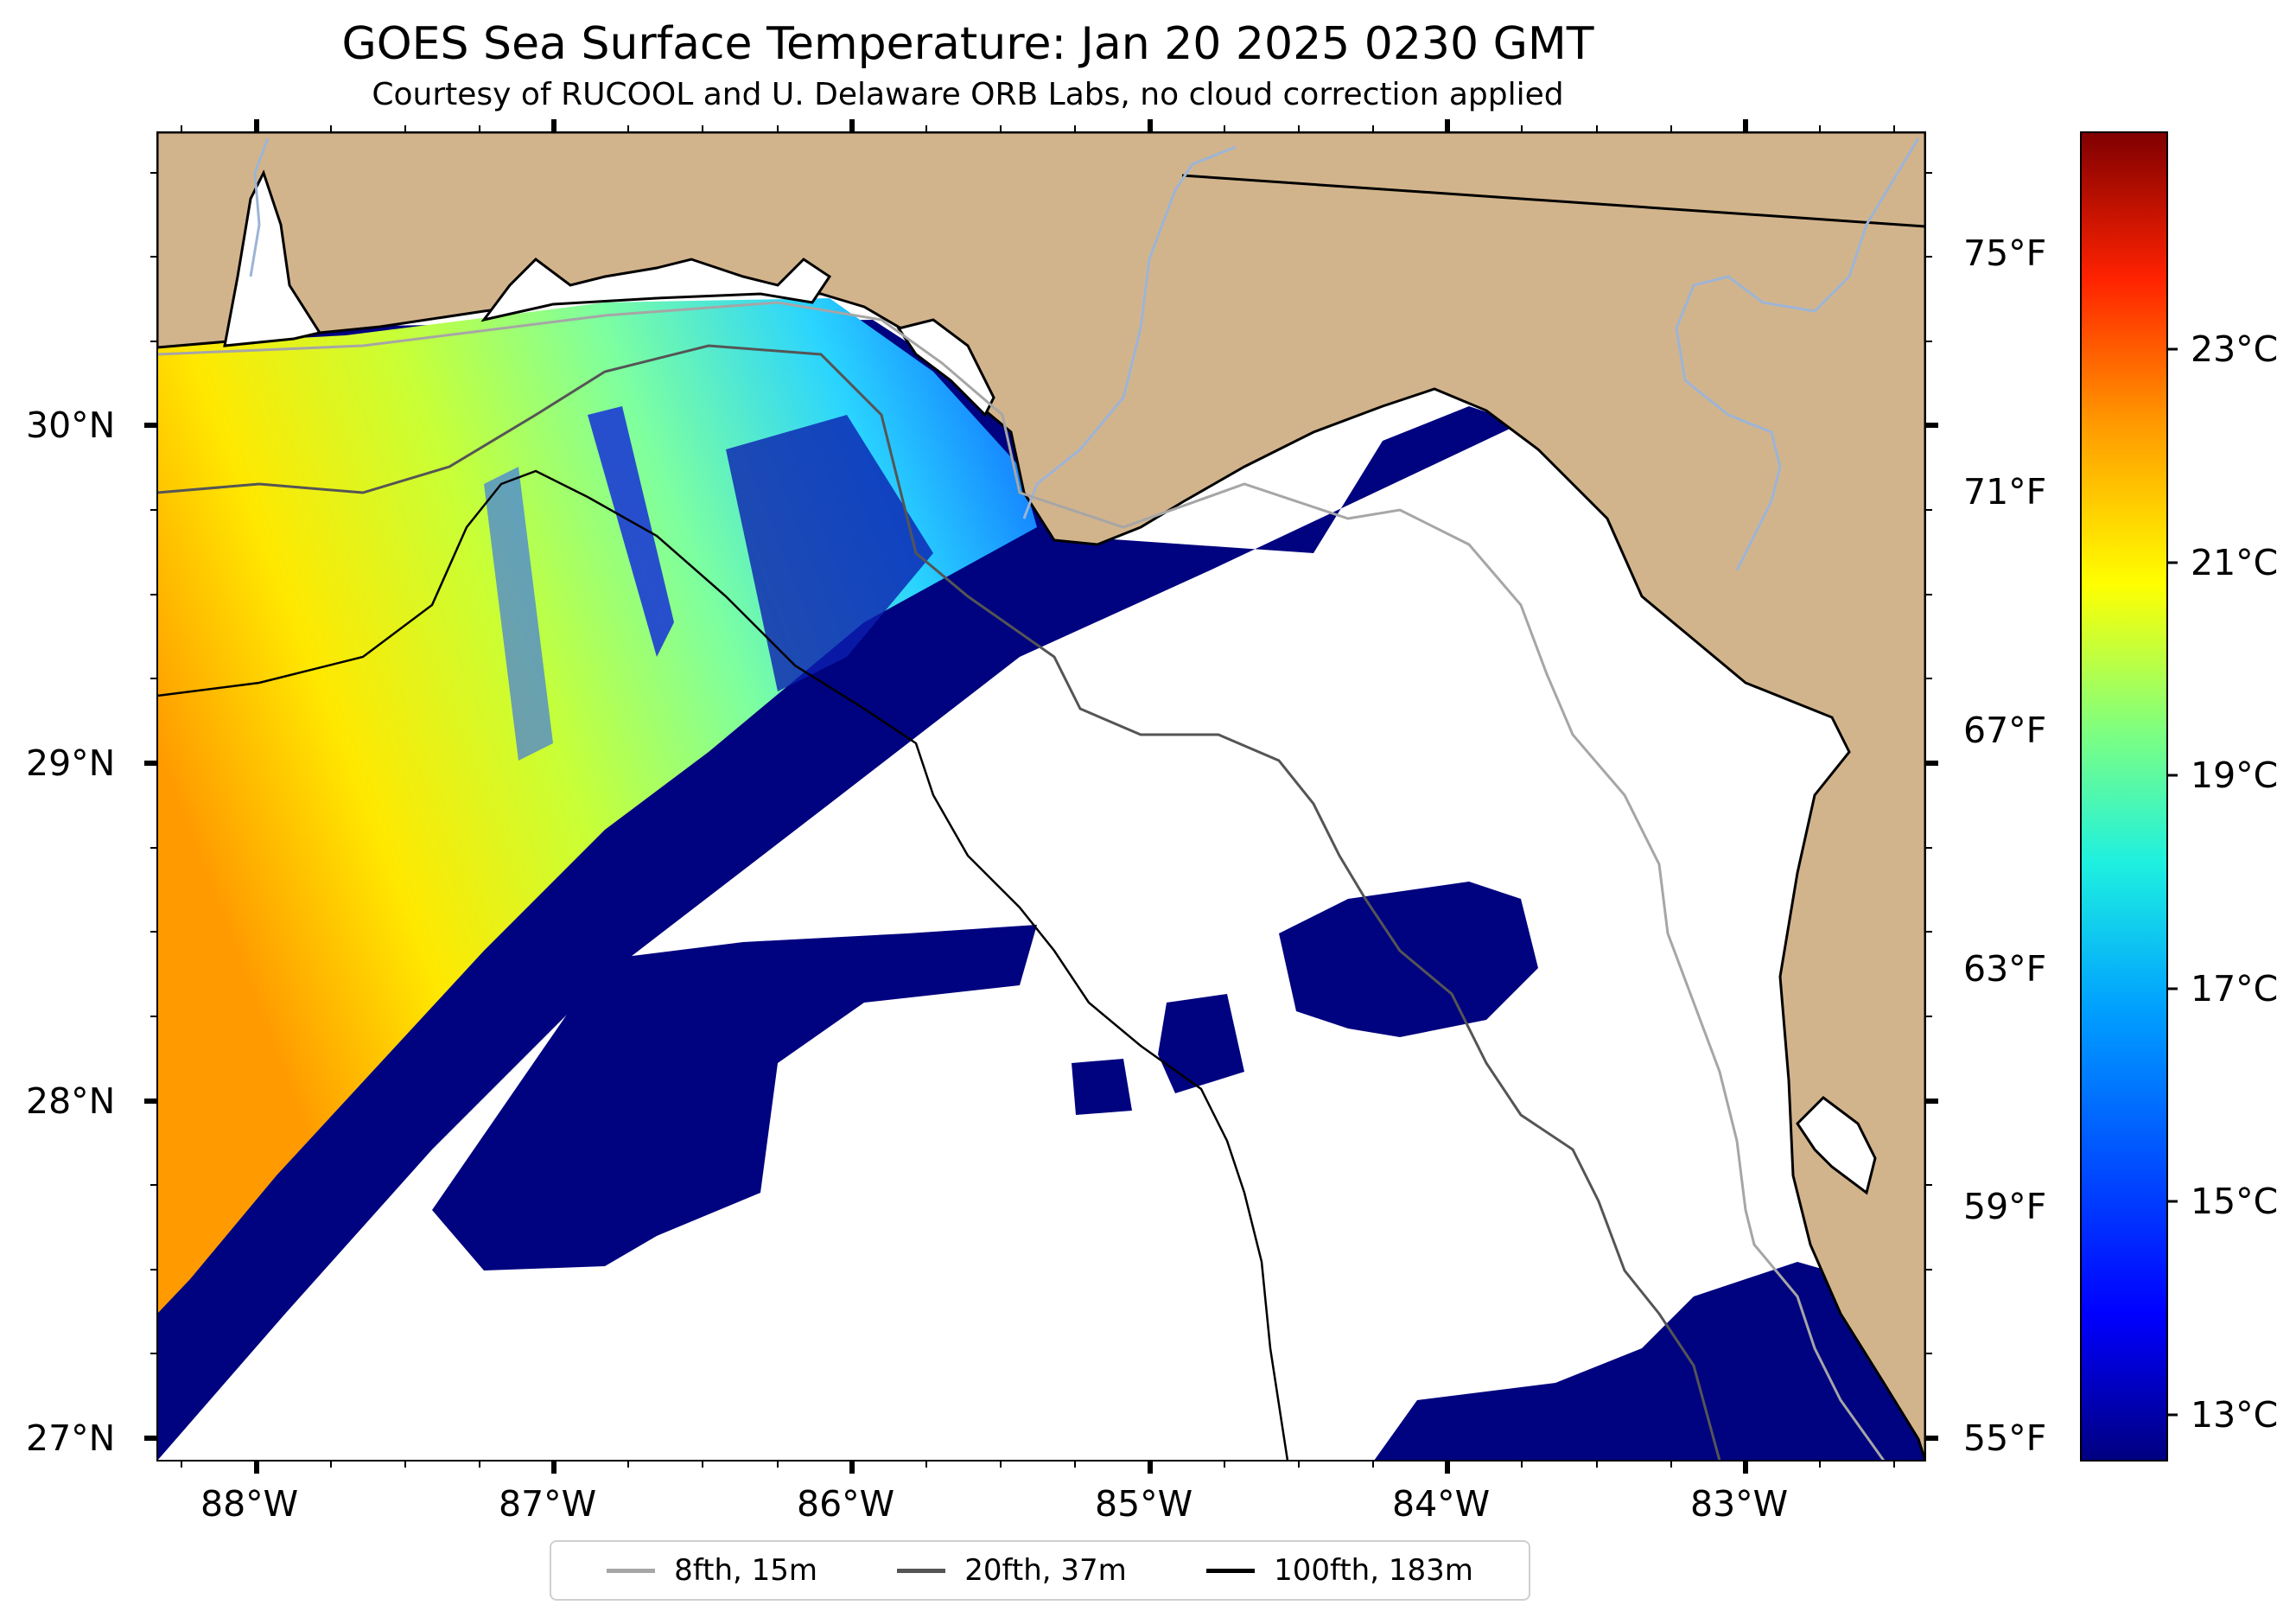  Describe the element at coordinates (272, 258) in the screenshot. I see `bay-inlet` at that location.